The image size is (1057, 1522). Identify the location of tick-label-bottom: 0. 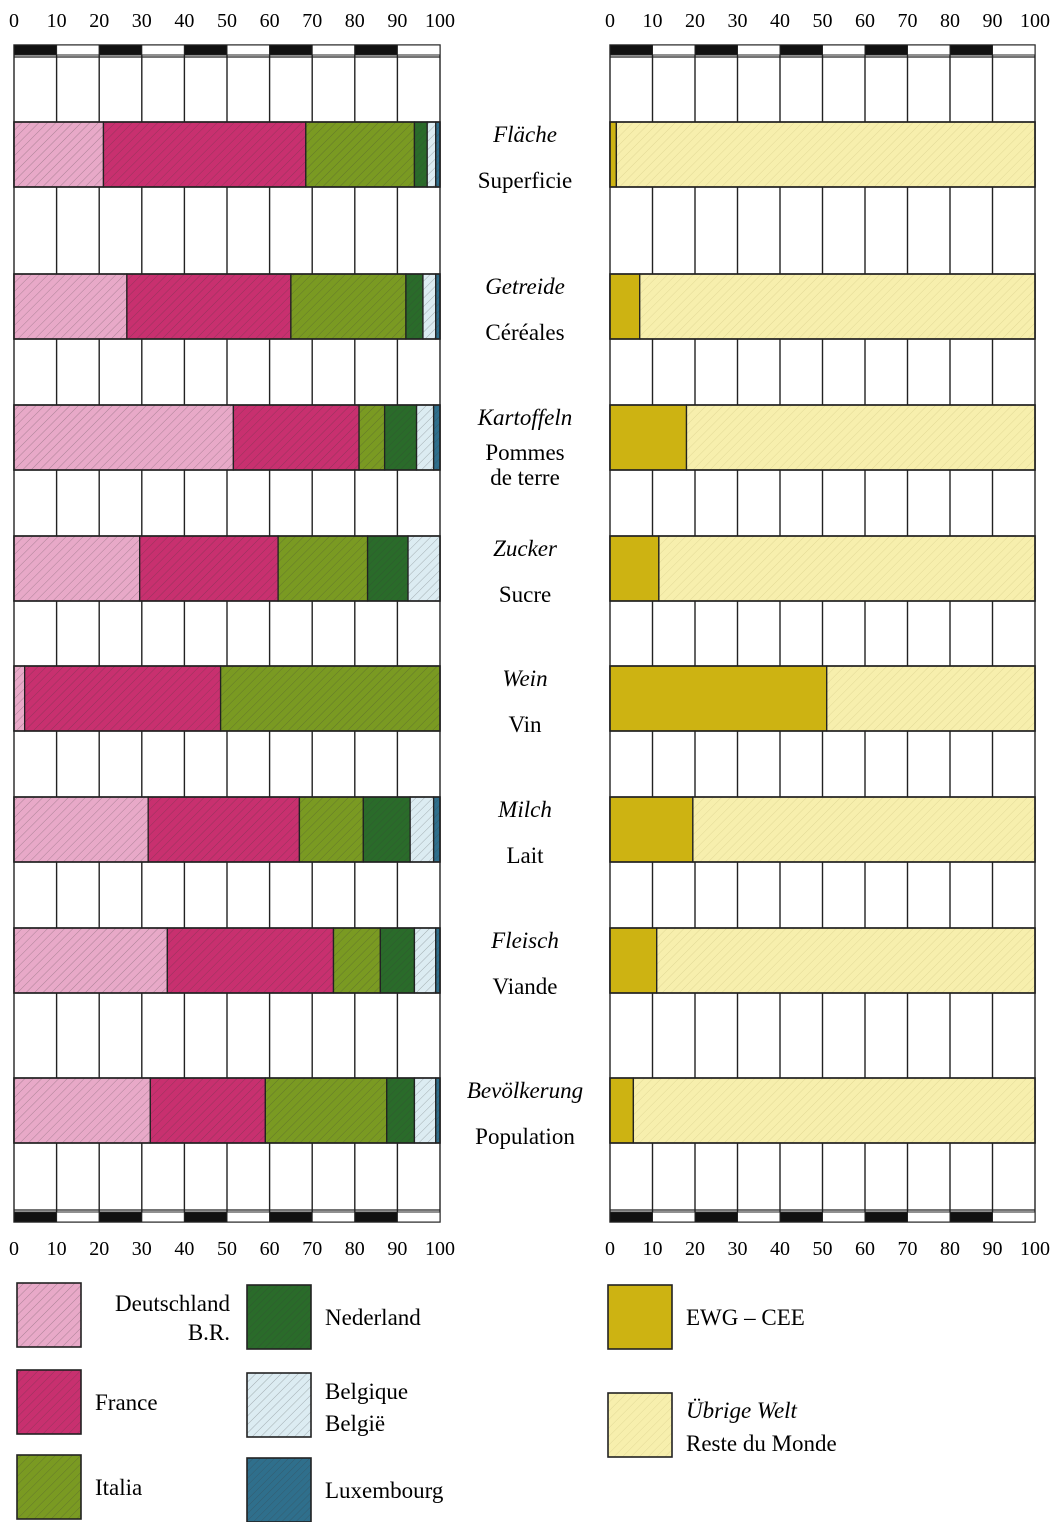
(610, 1249).